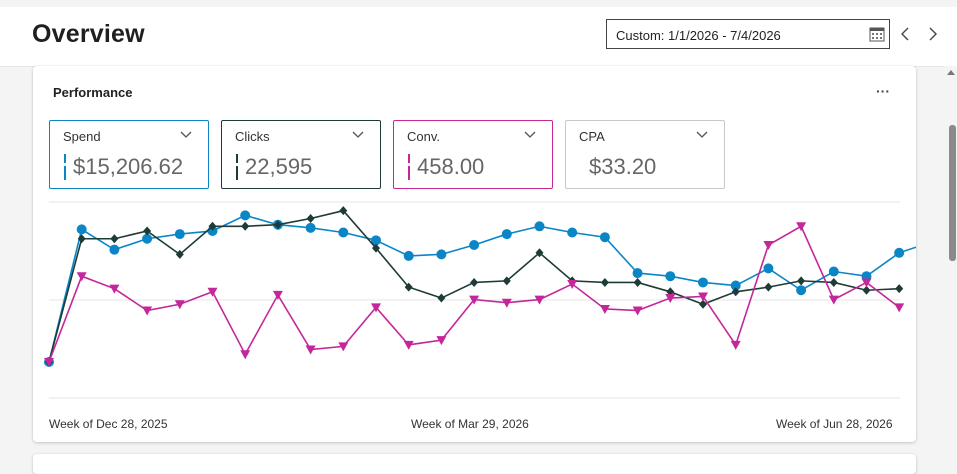 Image resolution: width=957 pixels, height=474 pixels. I want to click on metric-tile-conversions: Conv. 458.00, so click(473, 154).